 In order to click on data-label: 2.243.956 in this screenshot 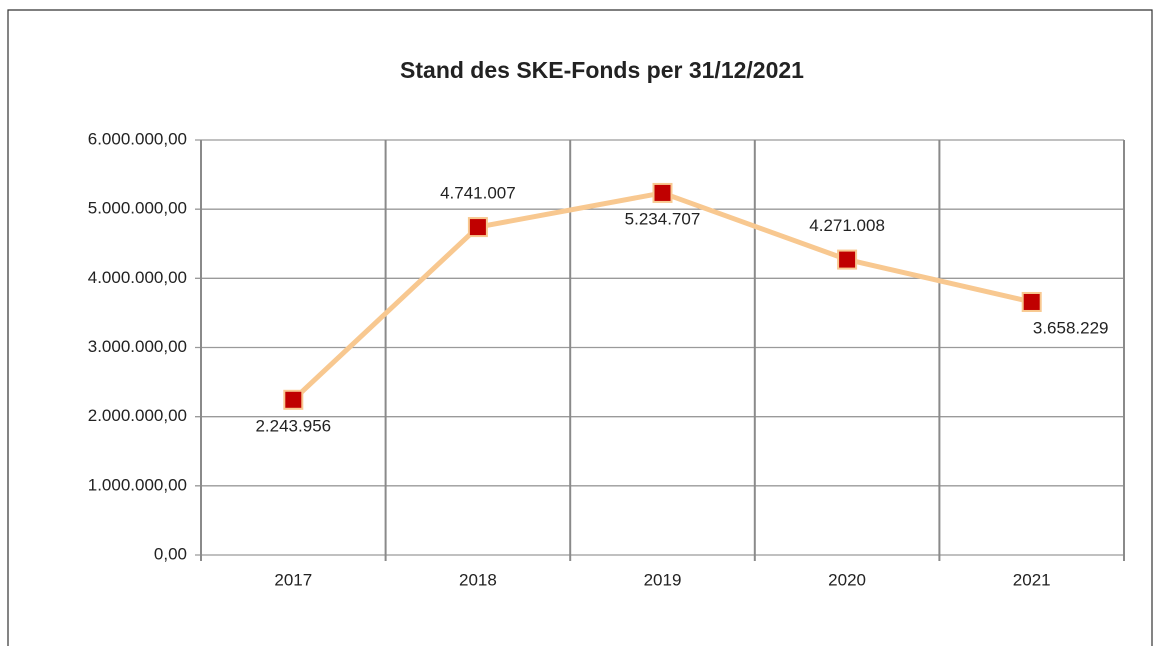, I will do `click(293, 425)`.